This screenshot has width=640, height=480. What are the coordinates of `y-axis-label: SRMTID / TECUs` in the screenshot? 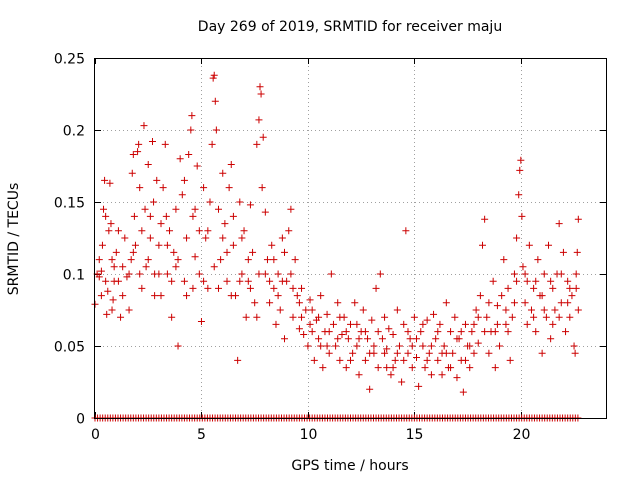 It's located at (14, 239).